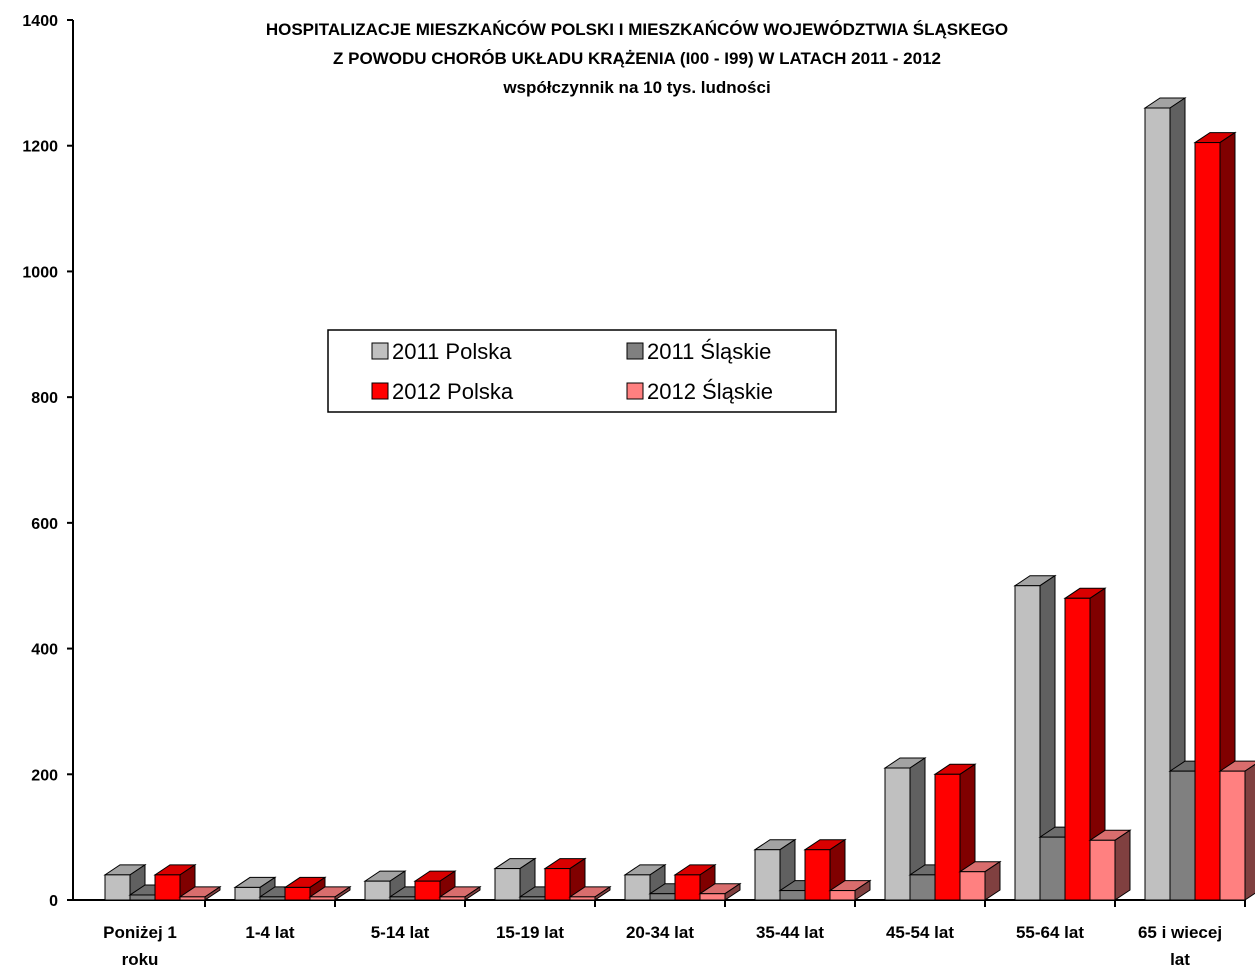 Image resolution: width=1255 pixels, height=967 pixels. I want to click on chart-title-line-3: współczynnik na 10 tys. ludności, so click(636, 87).